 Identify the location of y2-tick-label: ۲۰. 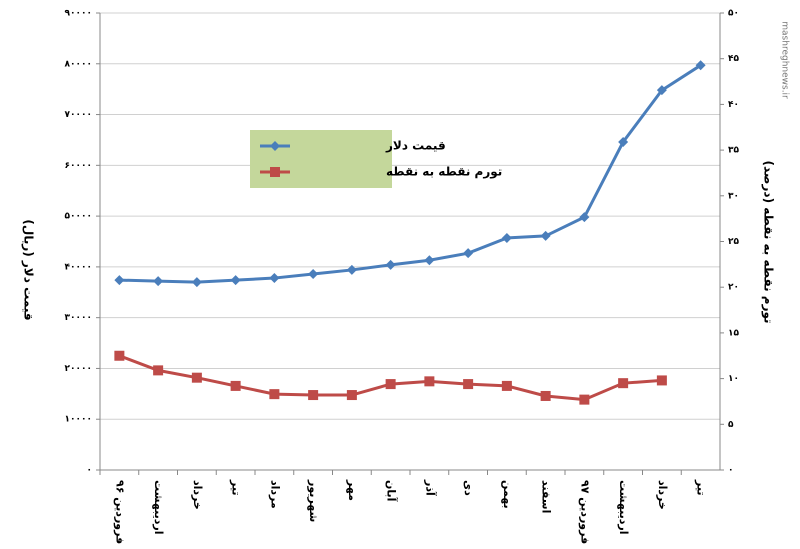
(733, 288).